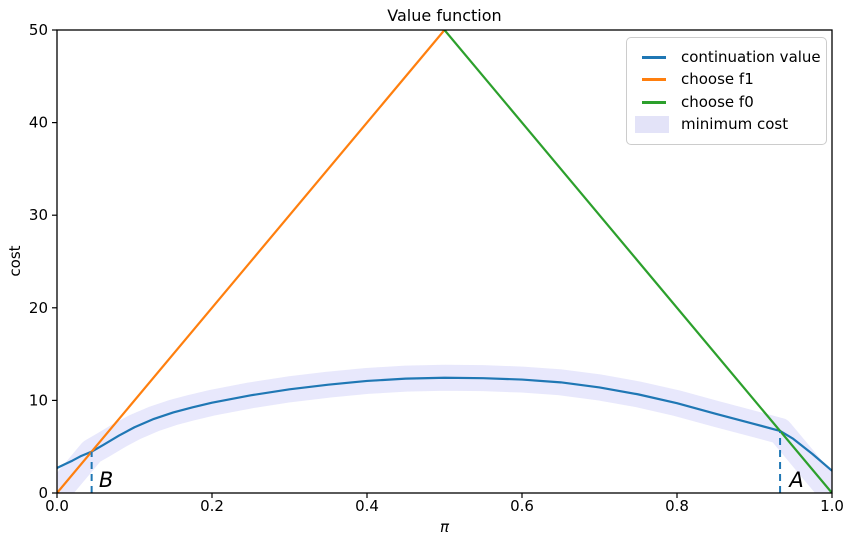 The image size is (853, 545). Describe the element at coordinates (444, 15) in the screenshot. I see `chart-title: Value function` at that location.